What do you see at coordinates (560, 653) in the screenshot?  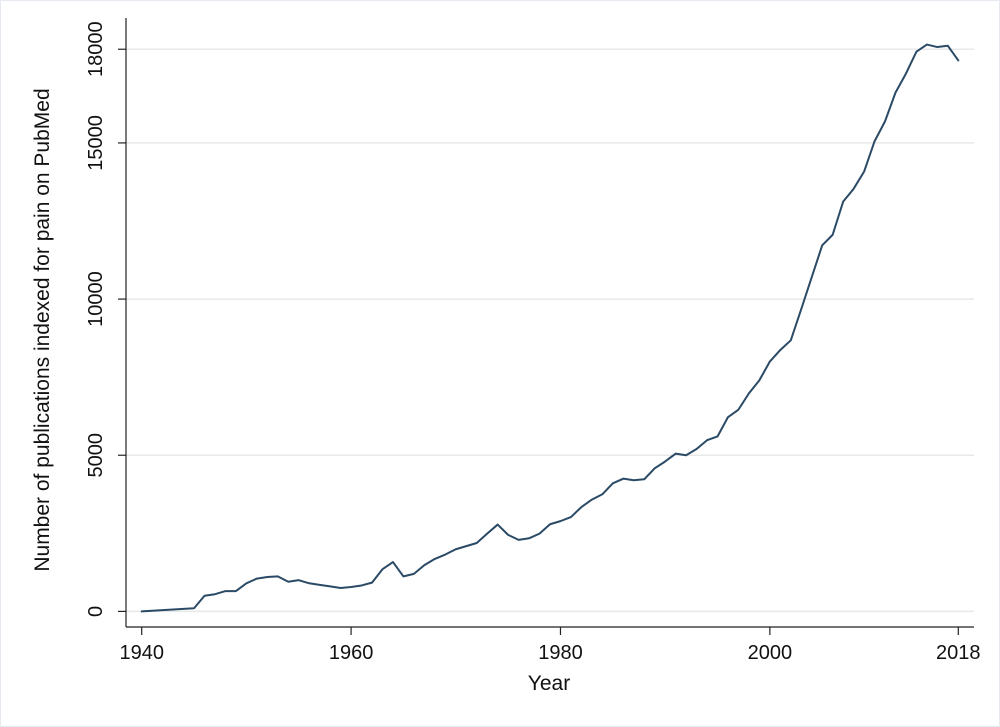 I see `x-tick-label-1980: 1980` at bounding box center [560, 653].